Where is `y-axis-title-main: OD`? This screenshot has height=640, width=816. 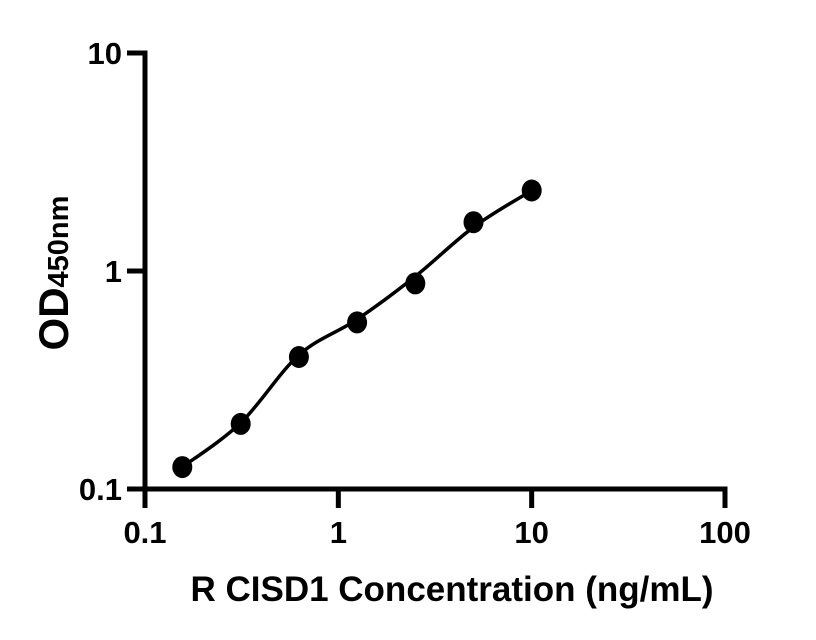 y-axis-title-main: OD is located at coordinates (53, 318).